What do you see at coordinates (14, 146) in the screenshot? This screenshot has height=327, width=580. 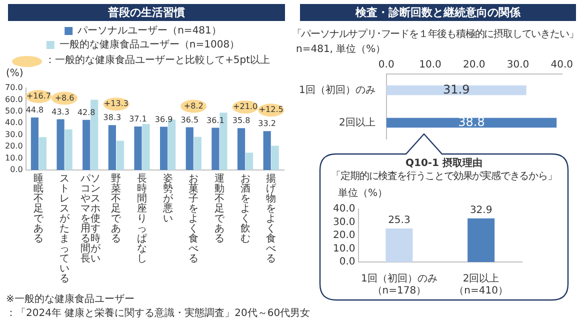 I see `y-tick-label: 20.0` at bounding box center [14, 146].